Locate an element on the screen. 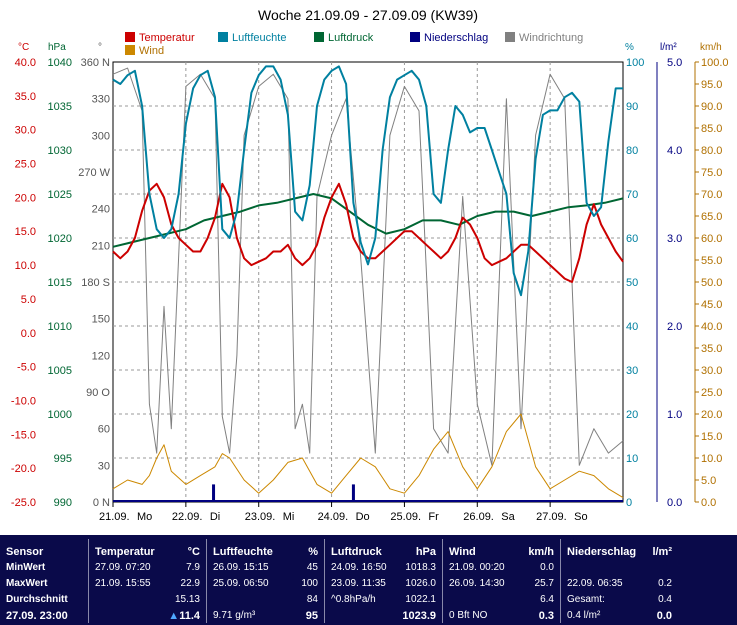 The height and width of the screenshot is (625, 737). humidity-tick: 0 is located at coordinates (629, 503).